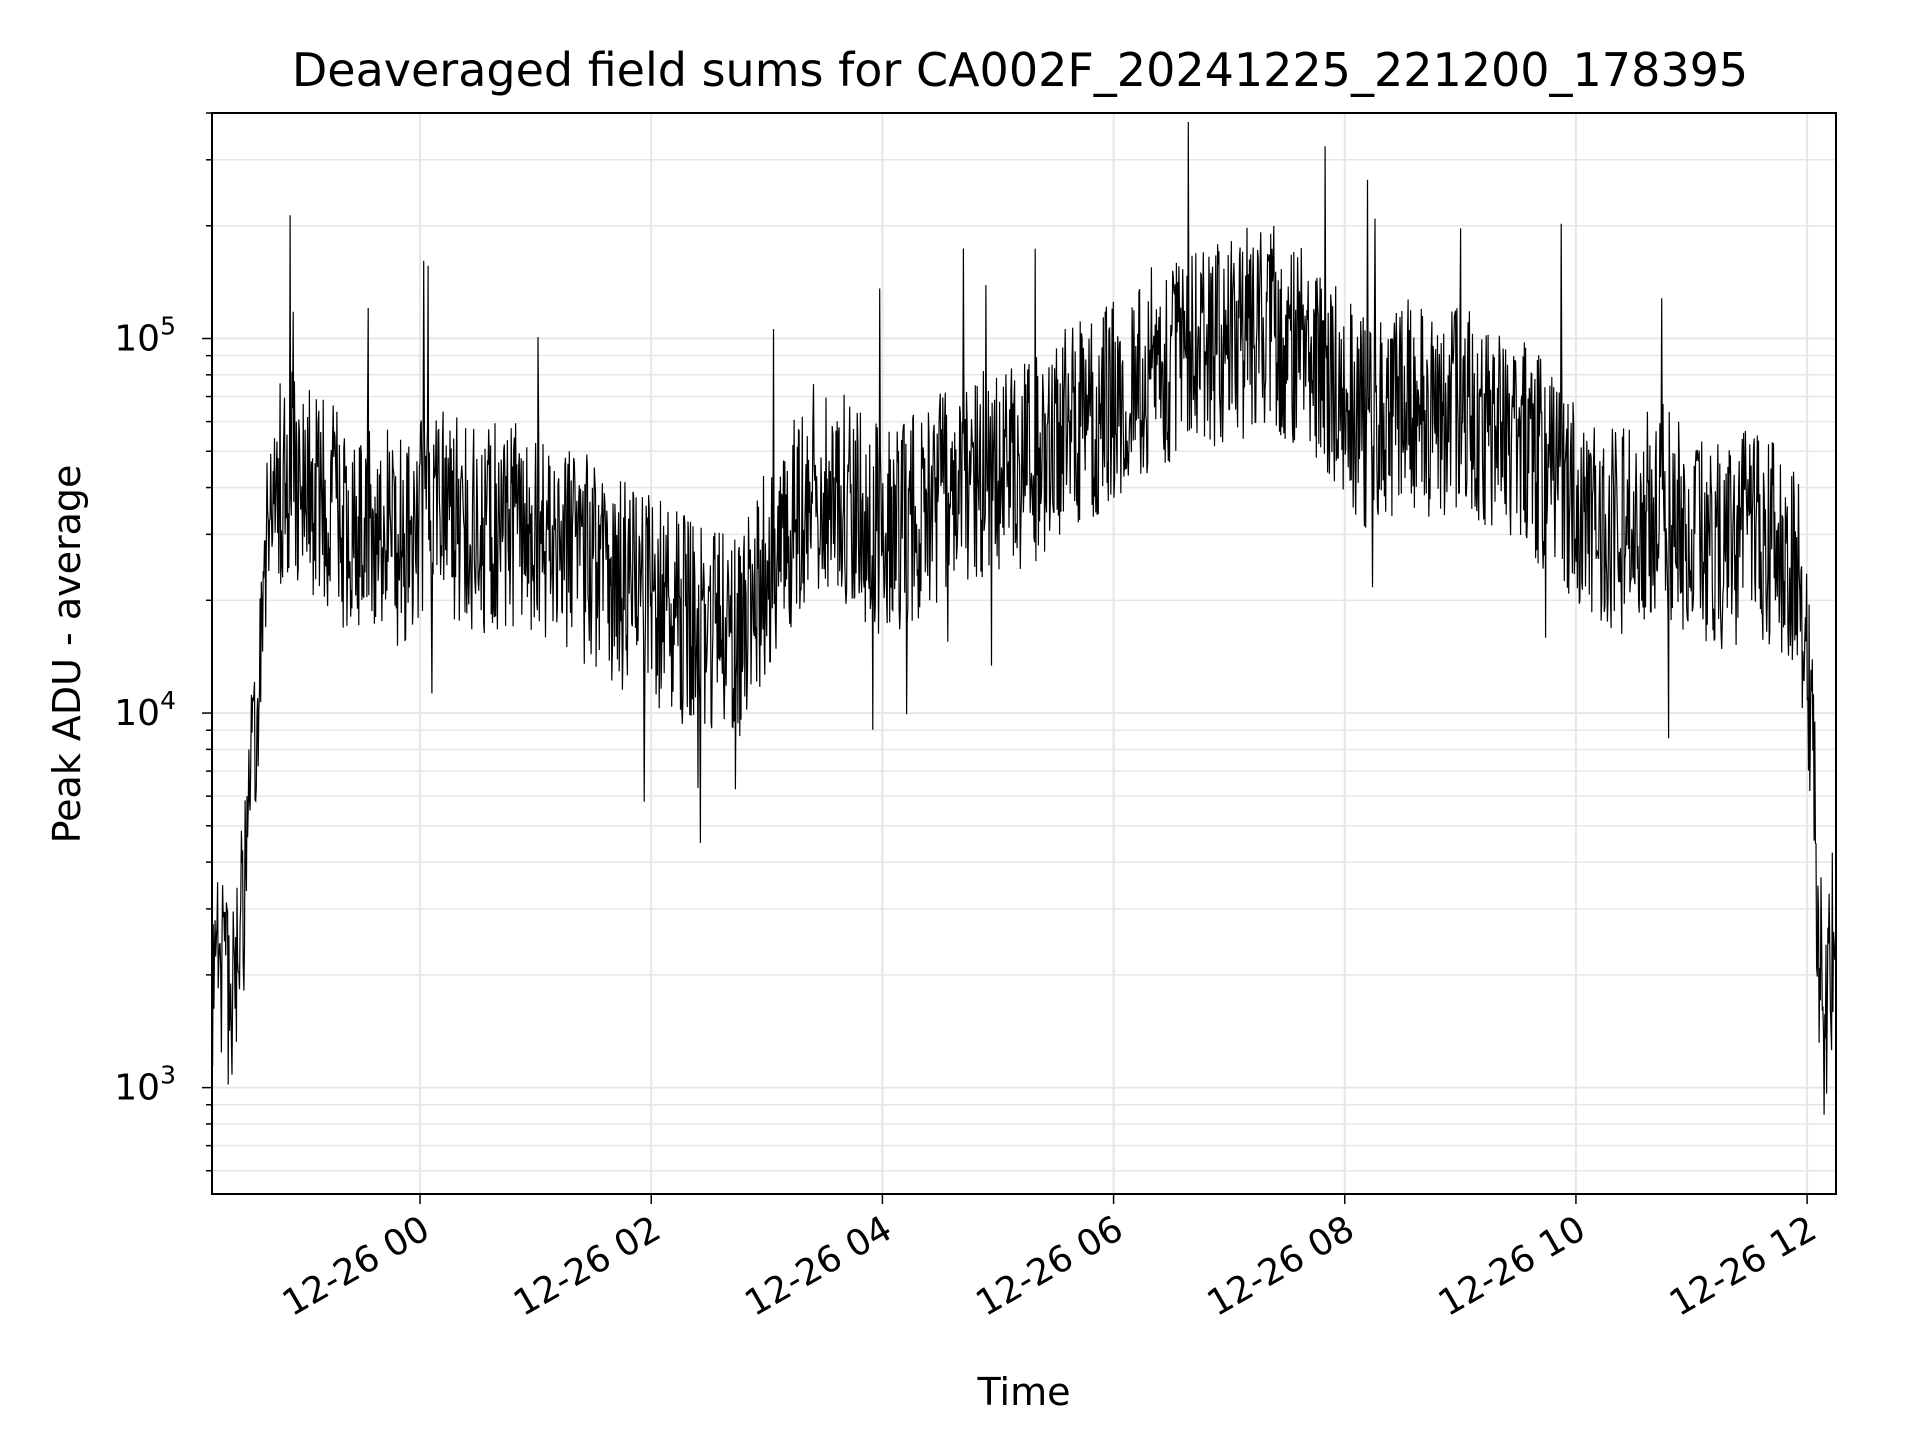 This screenshot has height=1440, width=1920. What do you see at coordinates (1024, 1392) in the screenshot?
I see `x-axis-label: Time` at bounding box center [1024, 1392].